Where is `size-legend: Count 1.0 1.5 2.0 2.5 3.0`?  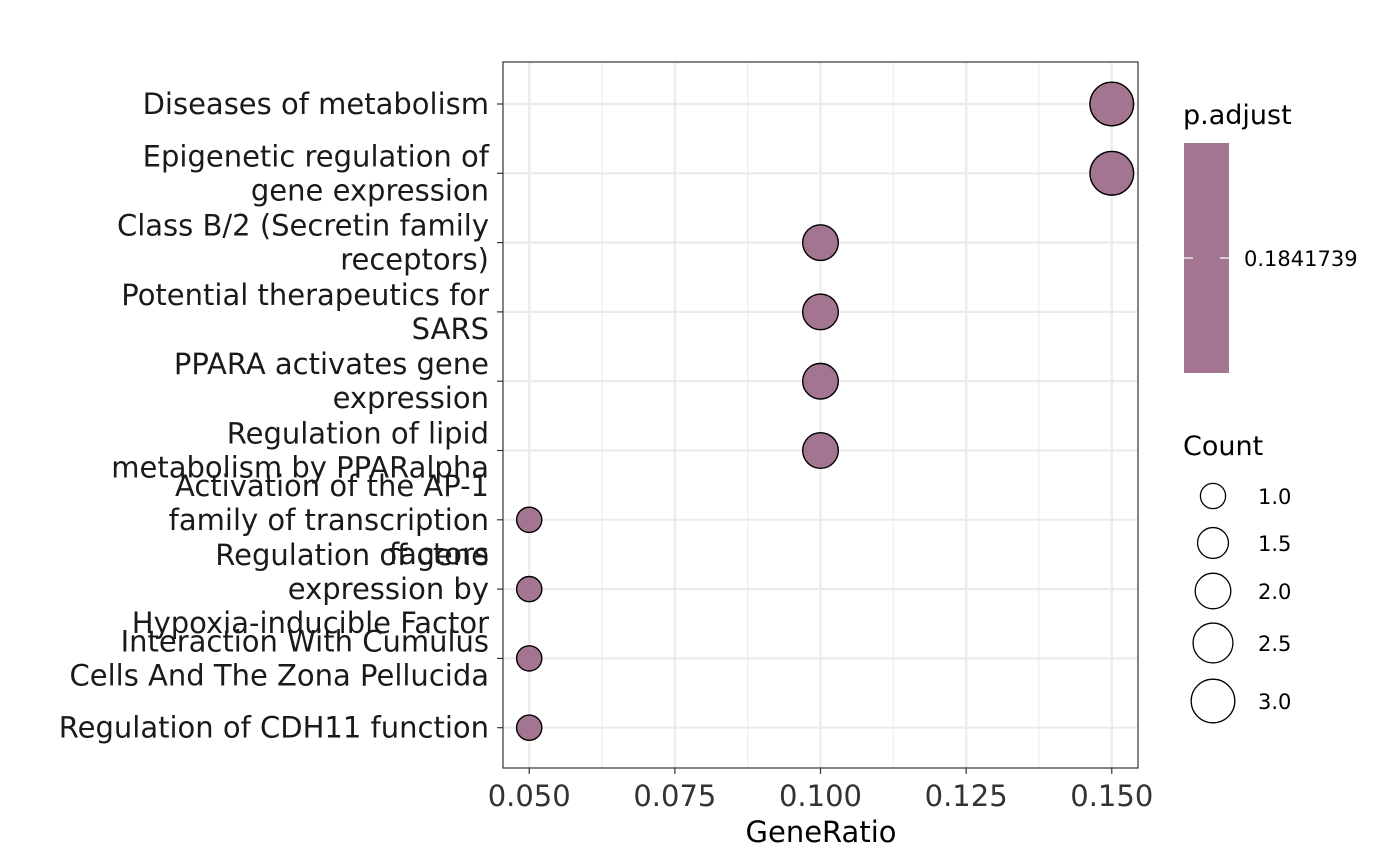 size-legend: Count 1.0 1.5 2.0 2.5 3.0 is located at coordinates (1237, 577).